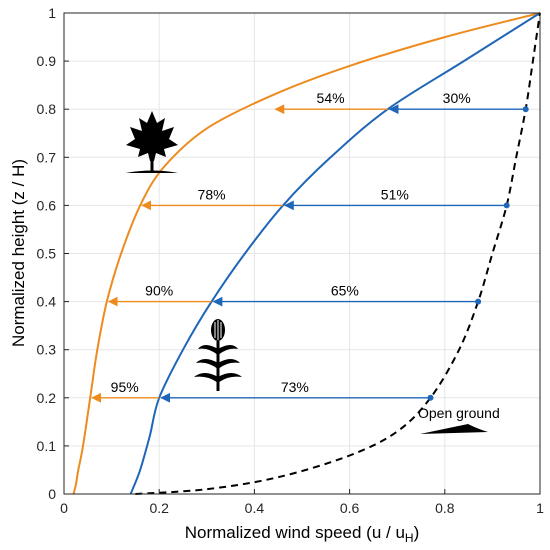  What do you see at coordinates (540, 508) in the screenshot?
I see `x-tick-label: 1` at bounding box center [540, 508].